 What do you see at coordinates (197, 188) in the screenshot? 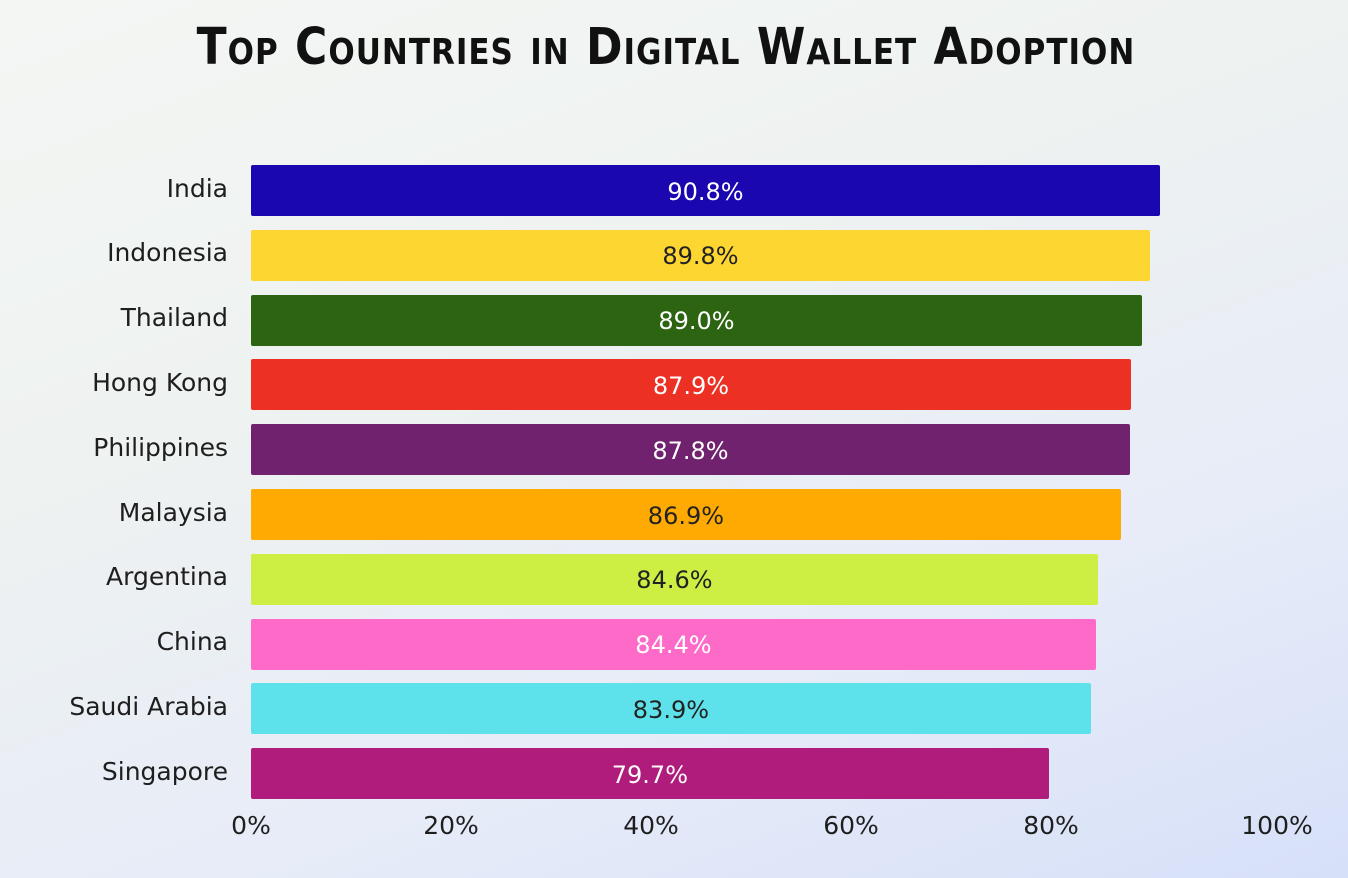
I see `category-label: India` at bounding box center [197, 188].